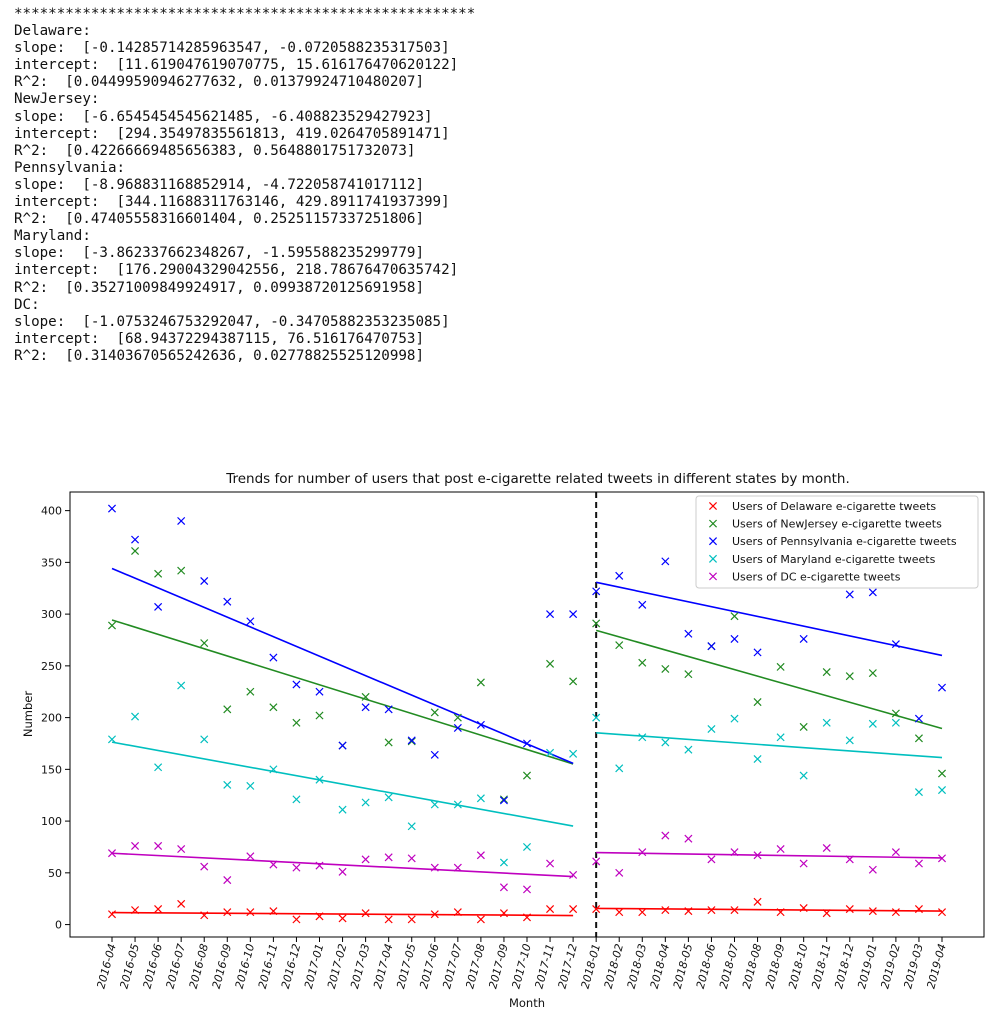 The width and height of the screenshot is (1001, 1016). What do you see at coordinates (498, 966) in the screenshot?
I see `x-tick-label: 2017-09` at bounding box center [498, 966].